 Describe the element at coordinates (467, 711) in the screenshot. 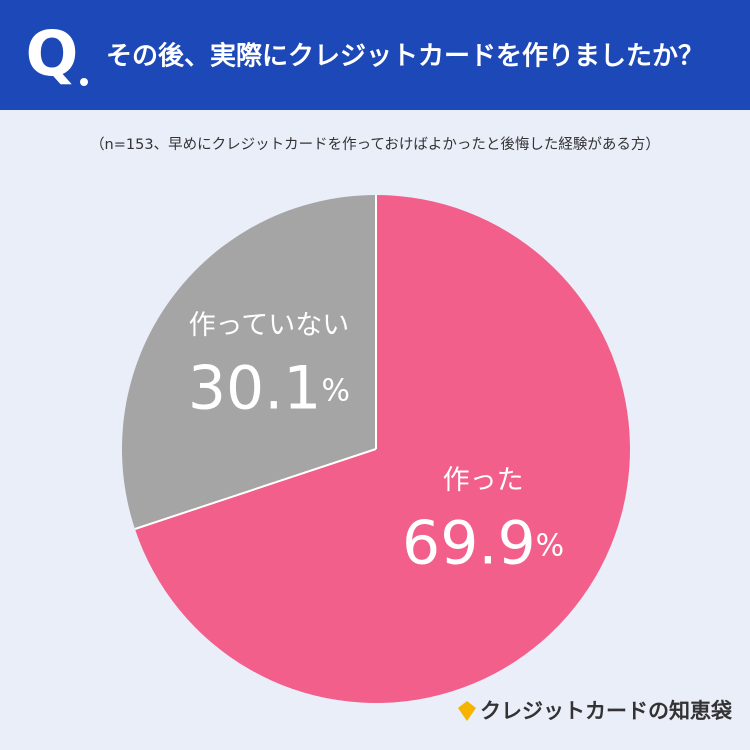

I see `logo-icon` at that location.